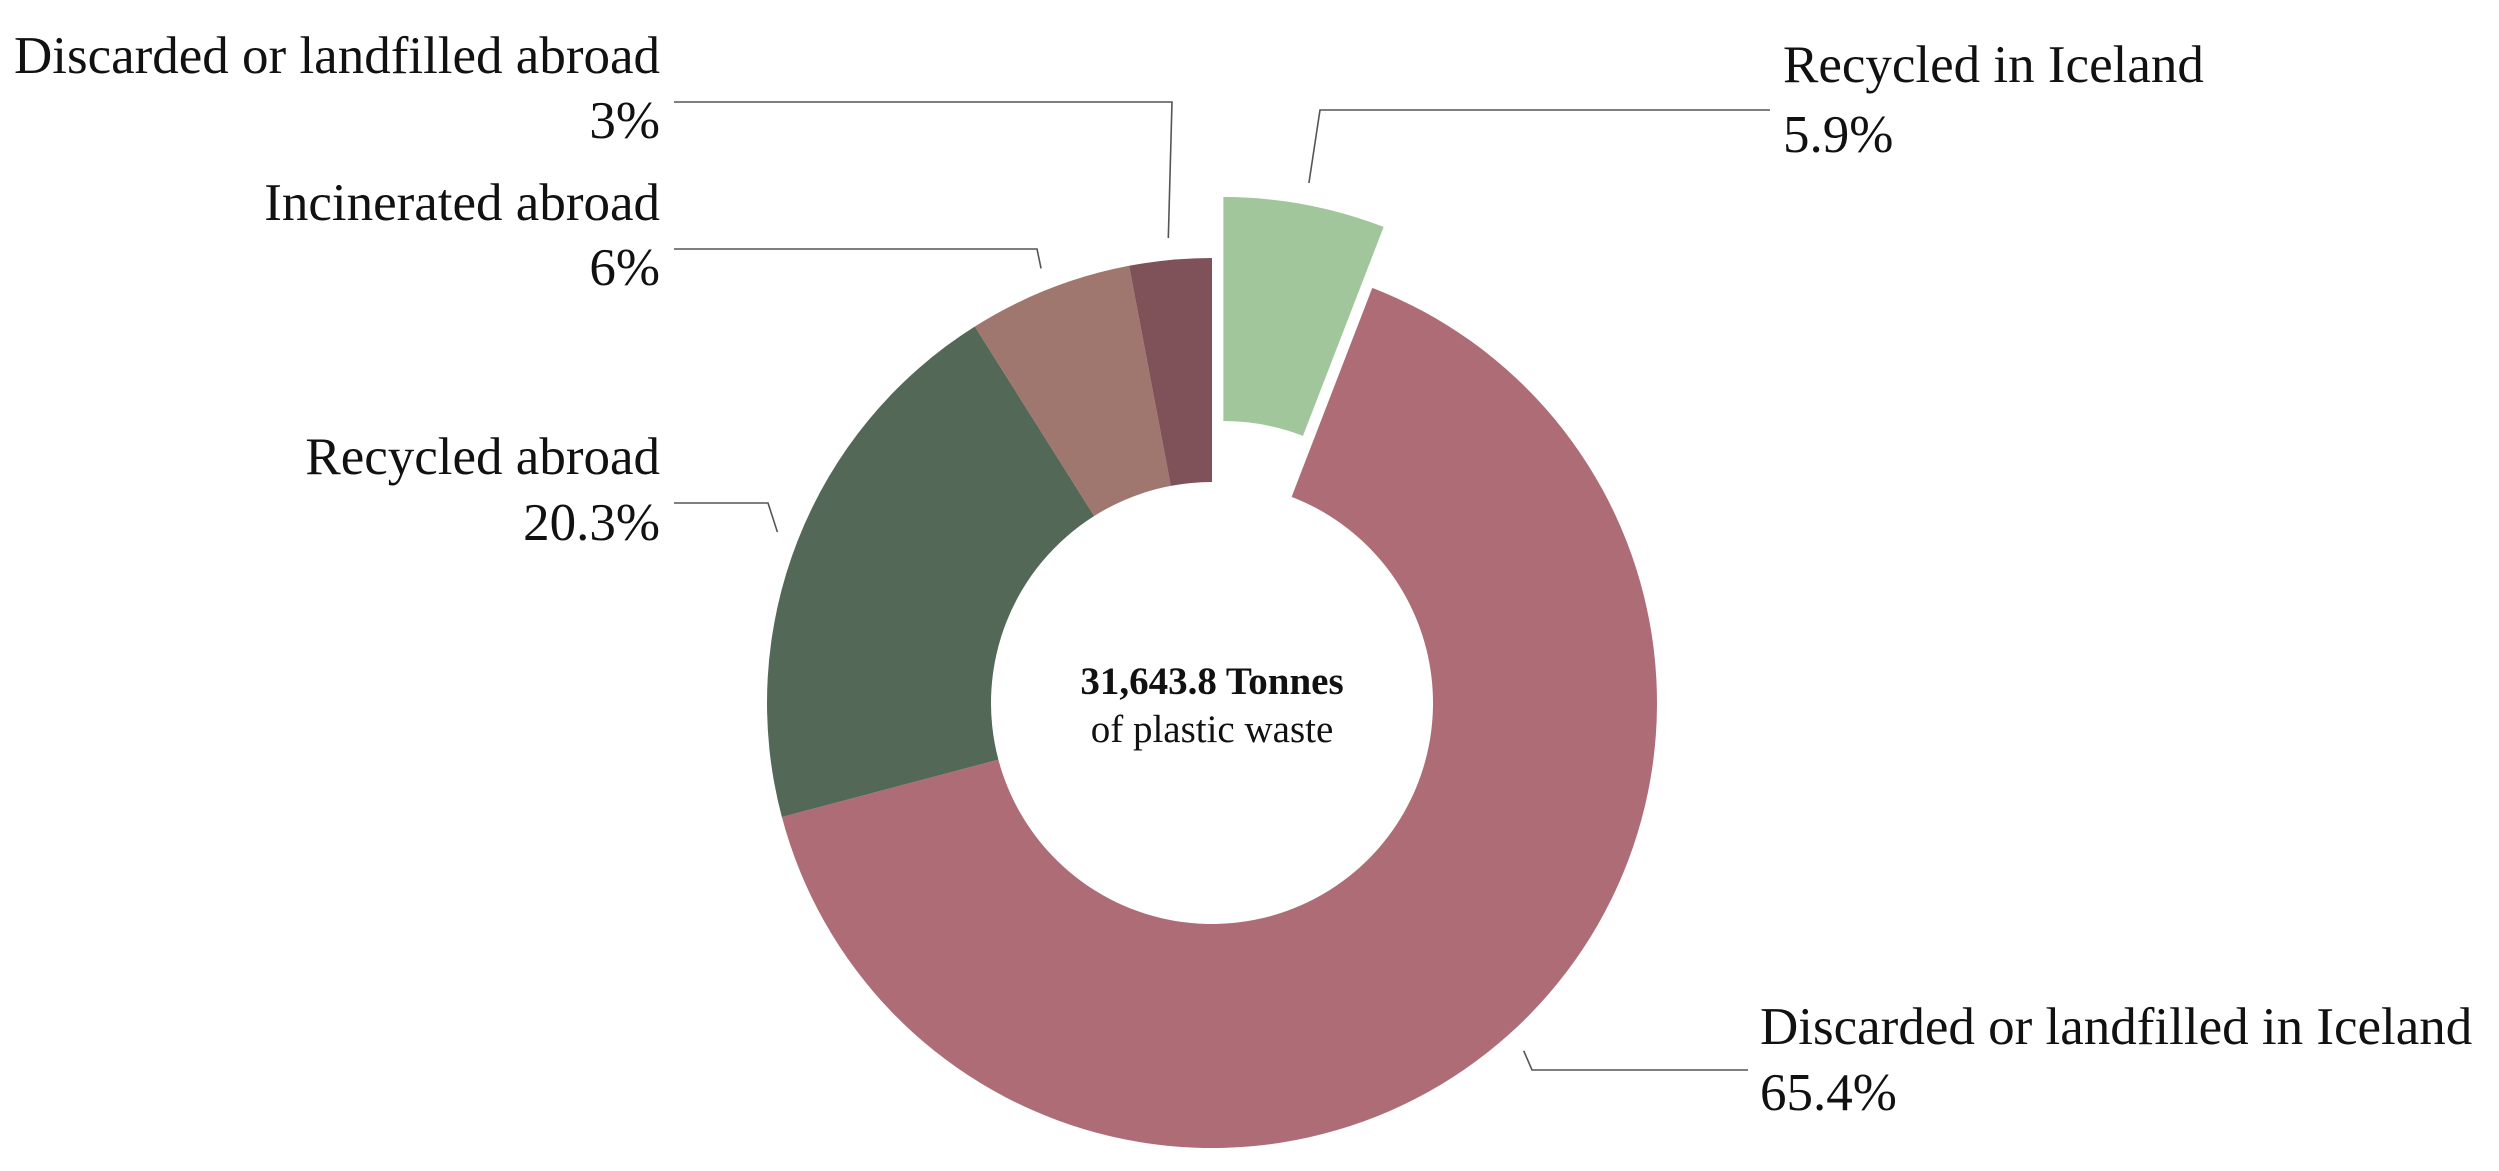  Describe the element at coordinates (2116, 1027) in the screenshot. I see `label-discarded-or-landfilled-in-iceland: Discarded or landfilled in Iceland` at that location.